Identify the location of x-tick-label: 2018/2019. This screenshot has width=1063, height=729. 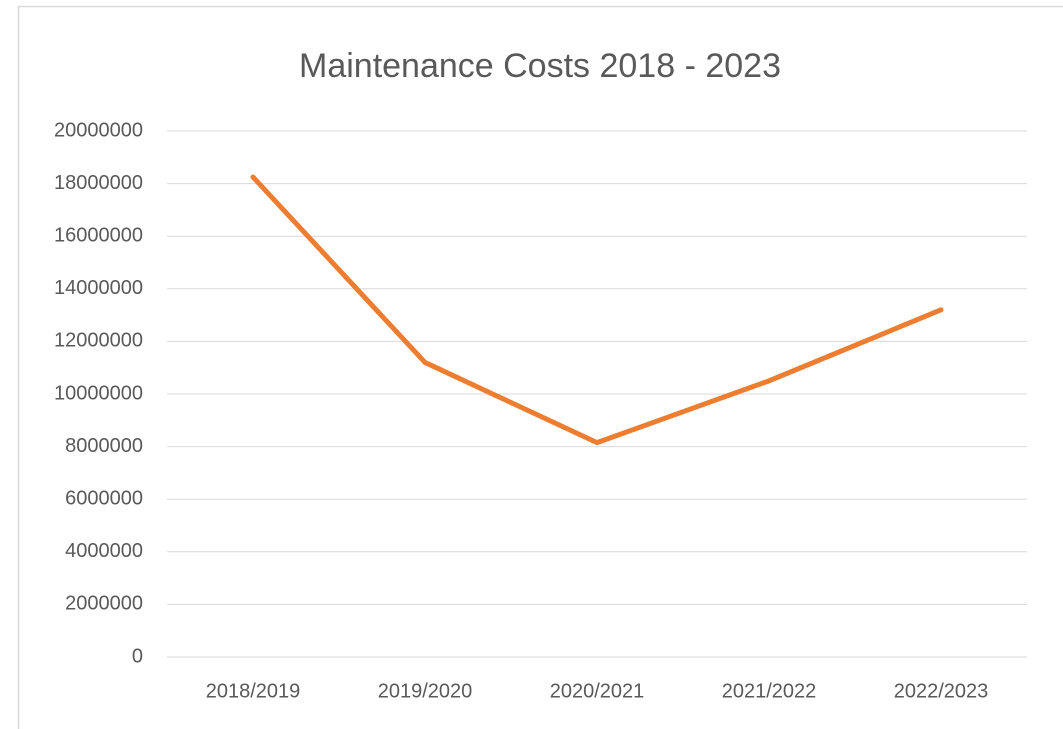
(253, 691).